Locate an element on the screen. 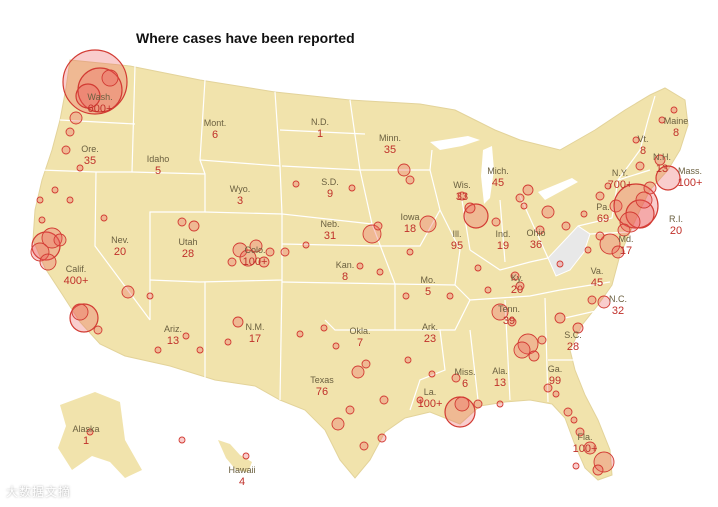 The width and height of the screenshot is (718, 507). state-count-ak: 1 is located at coordinates (86, 441).